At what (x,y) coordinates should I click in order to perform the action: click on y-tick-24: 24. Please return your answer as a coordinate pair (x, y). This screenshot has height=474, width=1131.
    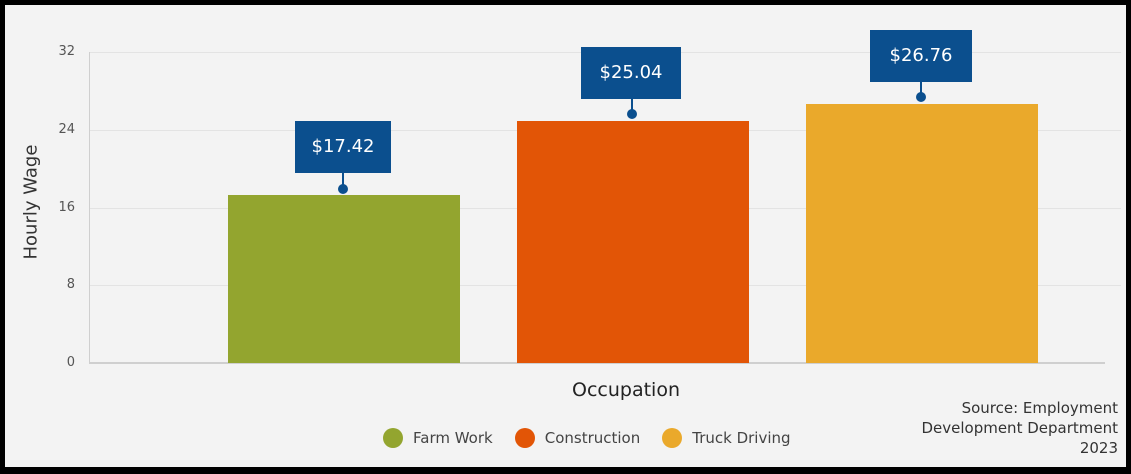
    Looking at the image, I should click on (66, 129).